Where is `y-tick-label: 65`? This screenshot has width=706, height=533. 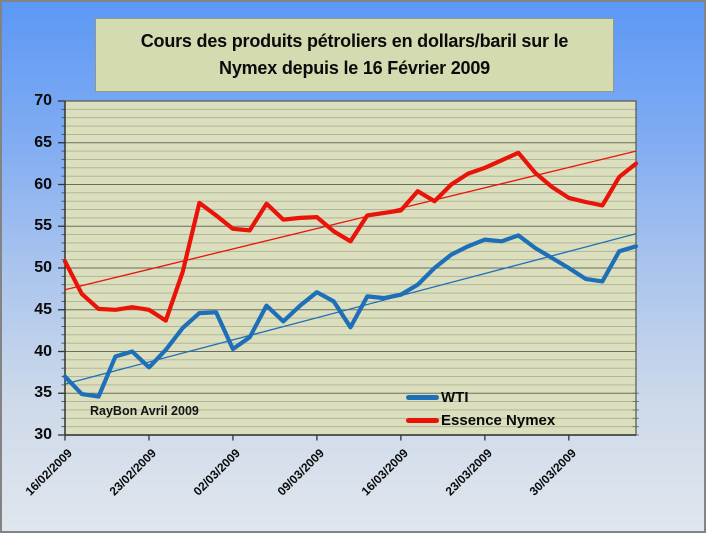
y-tick-label: 65 is located at coordinates (43, 142).